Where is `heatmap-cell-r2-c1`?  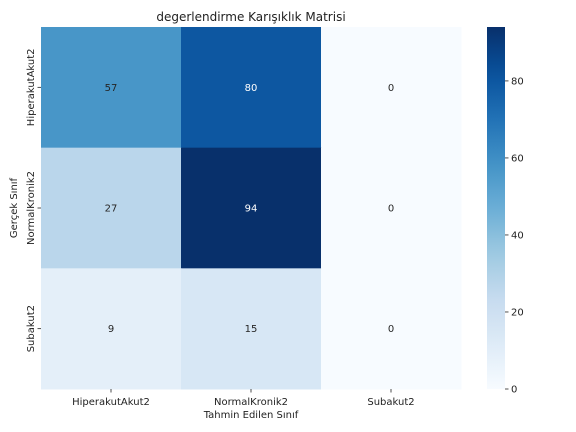 heatmap-cell-r2-c1 is located at coordinates (251, 329).